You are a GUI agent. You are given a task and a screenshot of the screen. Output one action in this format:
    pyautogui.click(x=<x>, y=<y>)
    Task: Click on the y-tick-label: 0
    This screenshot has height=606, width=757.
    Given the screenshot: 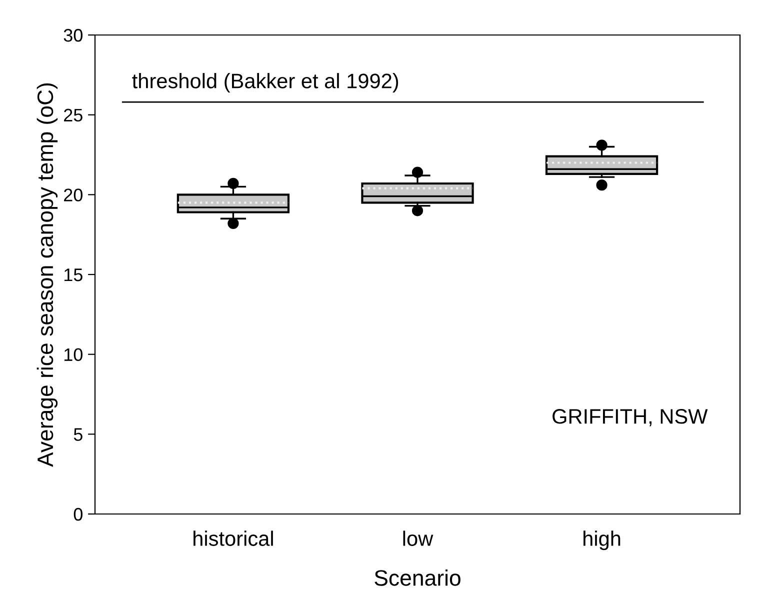 What is the action you would take?
    pyautogui.click(x=78, y=514)
    